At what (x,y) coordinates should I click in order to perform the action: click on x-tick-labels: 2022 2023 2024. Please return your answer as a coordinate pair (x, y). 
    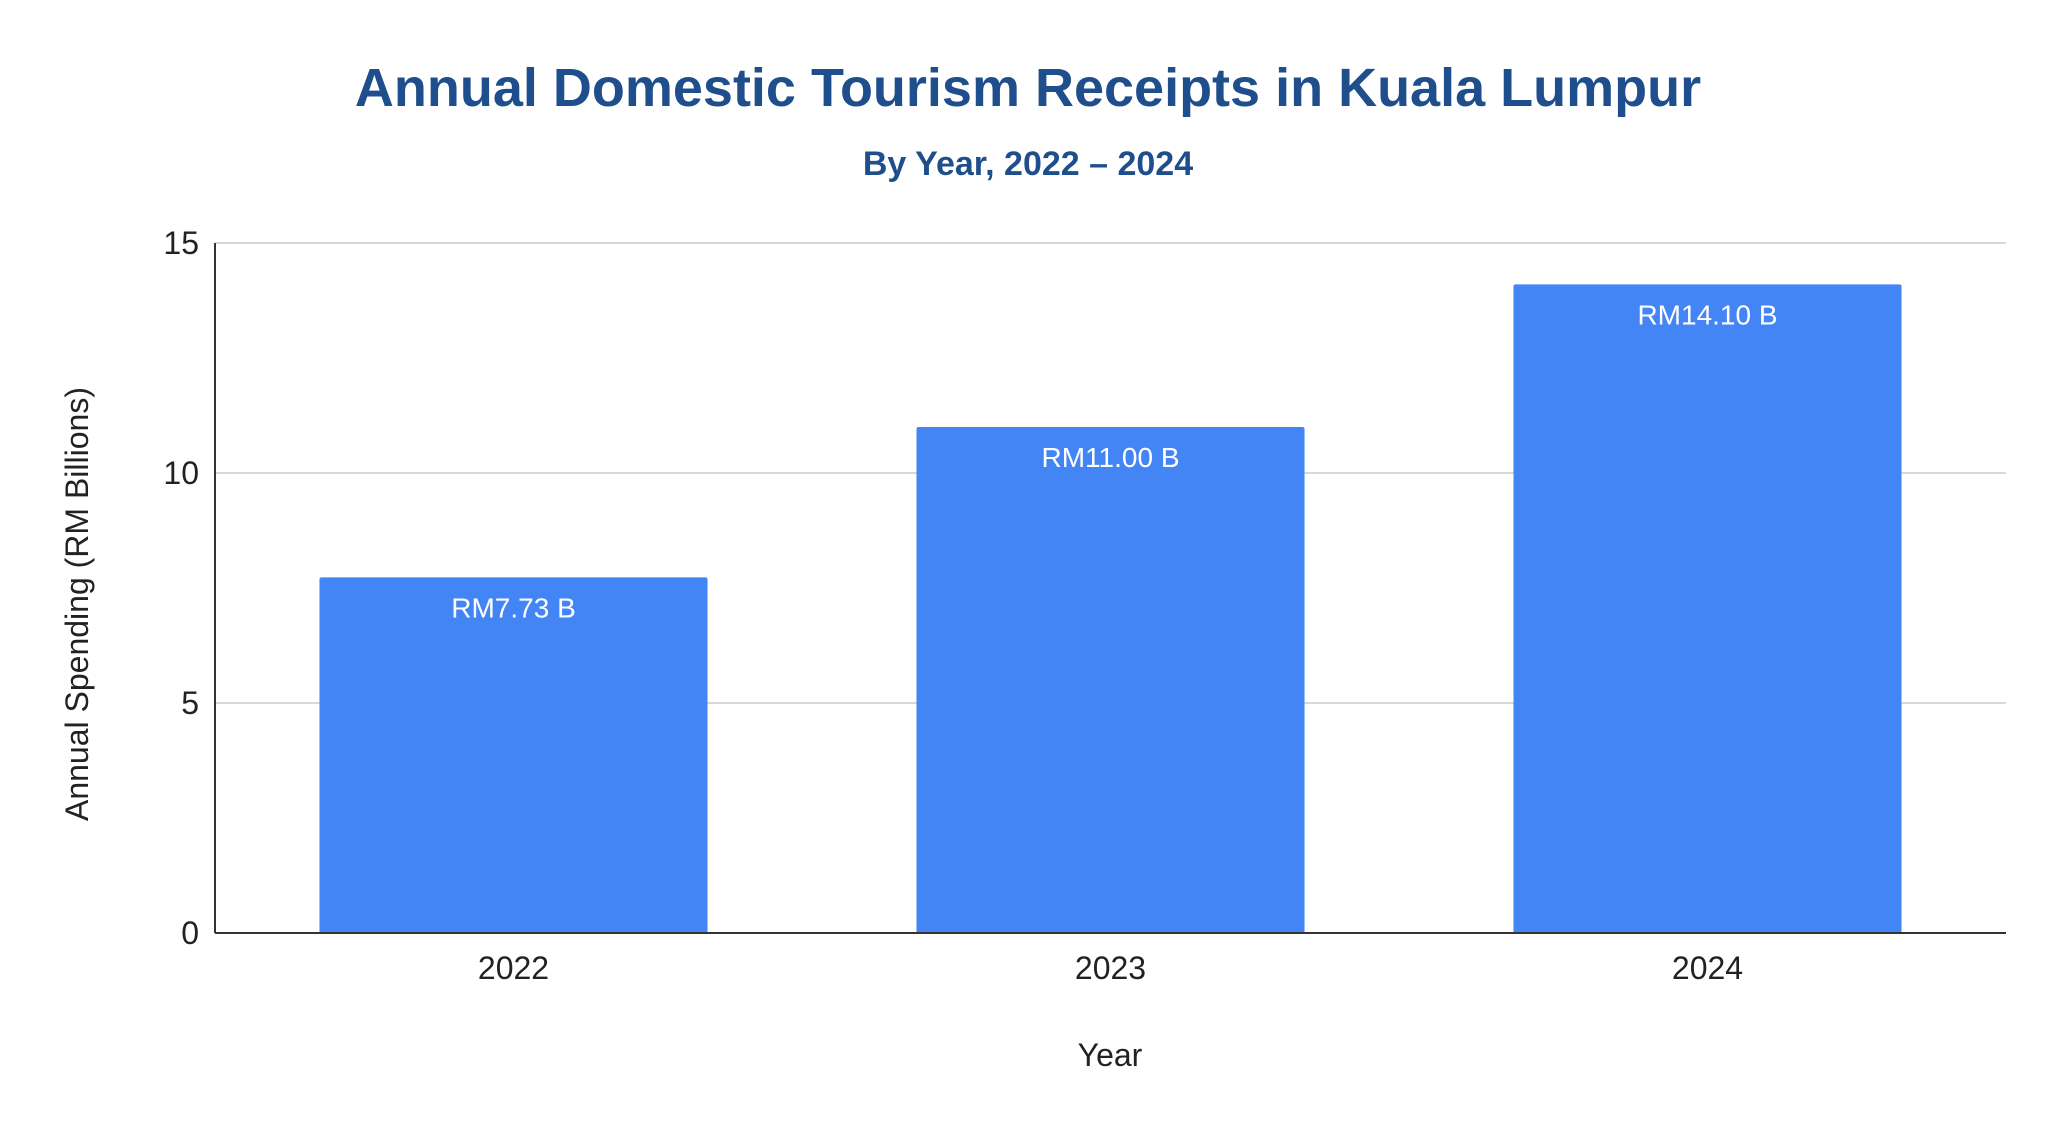
    Looking at the image, I should click on (1110, 968).